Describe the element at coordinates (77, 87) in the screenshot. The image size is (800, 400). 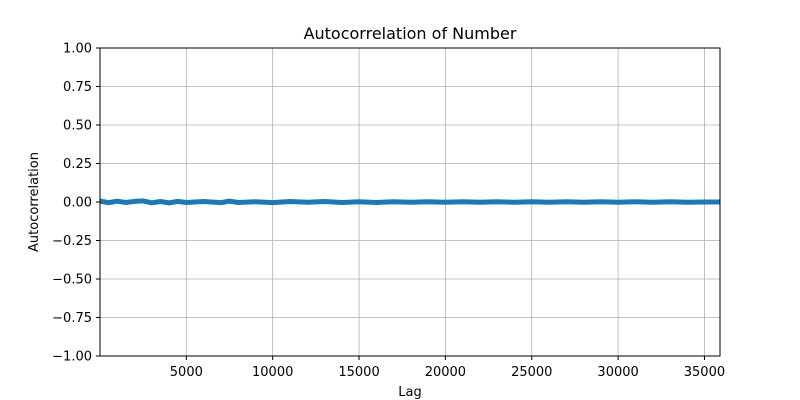
I see `y-tick-label: 0.75` at that location.